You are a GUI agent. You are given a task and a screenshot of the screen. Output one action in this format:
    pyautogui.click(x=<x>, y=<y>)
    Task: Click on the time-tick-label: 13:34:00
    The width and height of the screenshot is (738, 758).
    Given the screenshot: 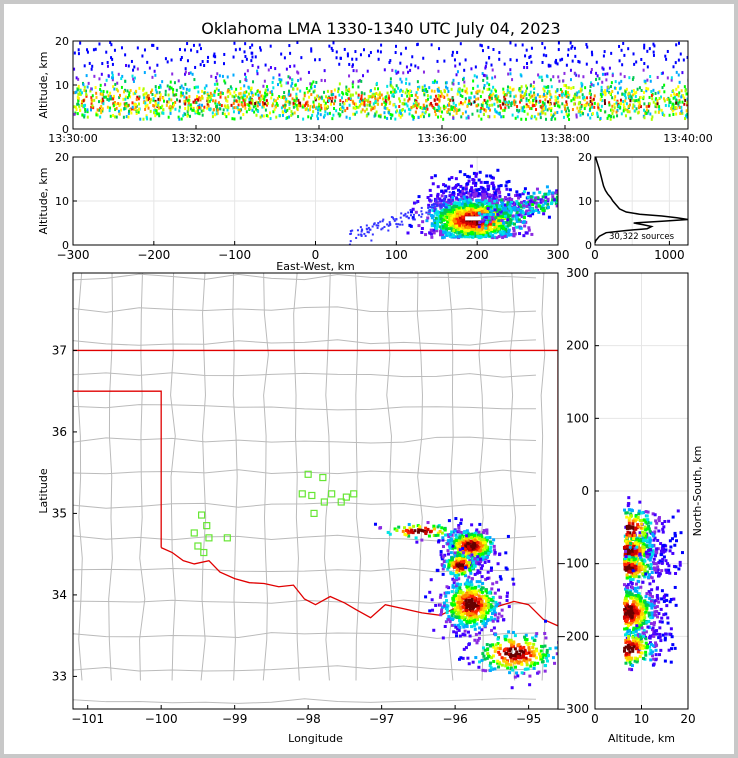 What is the action you would take?
    pyautogui.click(x=318, y=138)
    